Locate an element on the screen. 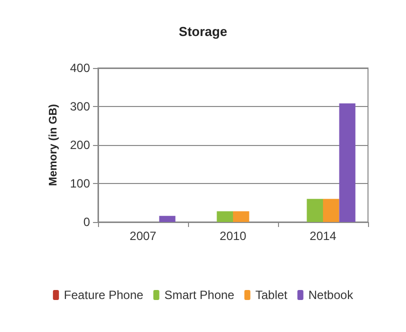 The height and width of the screenshot is (332, 406). legend-label: Netbook is located at coordinates (331, 295).